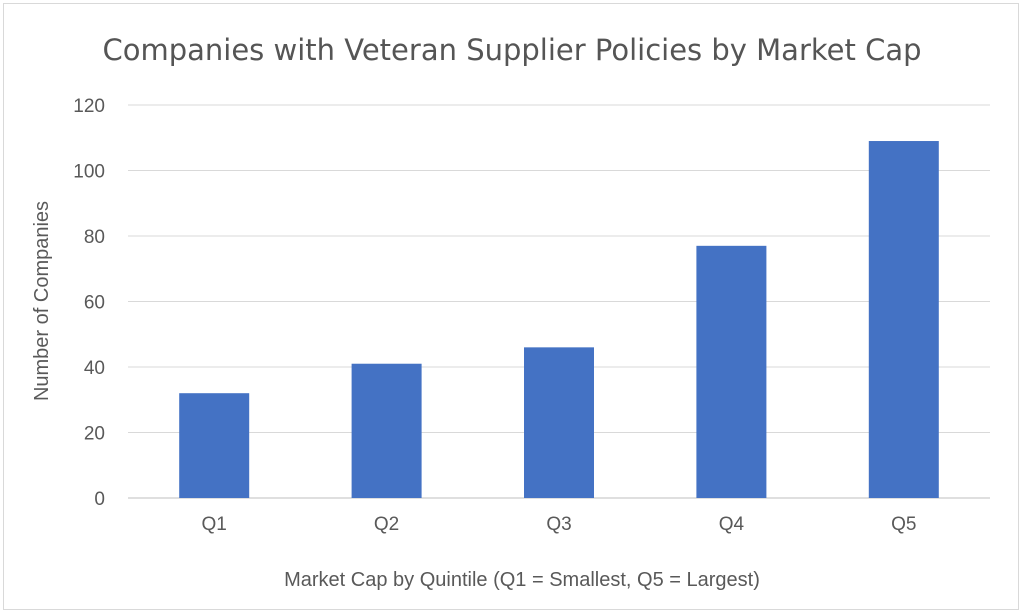  Describe the element at coordinates (99, 499) in the screenshot. I see `y-tick-label: 0` at that location.